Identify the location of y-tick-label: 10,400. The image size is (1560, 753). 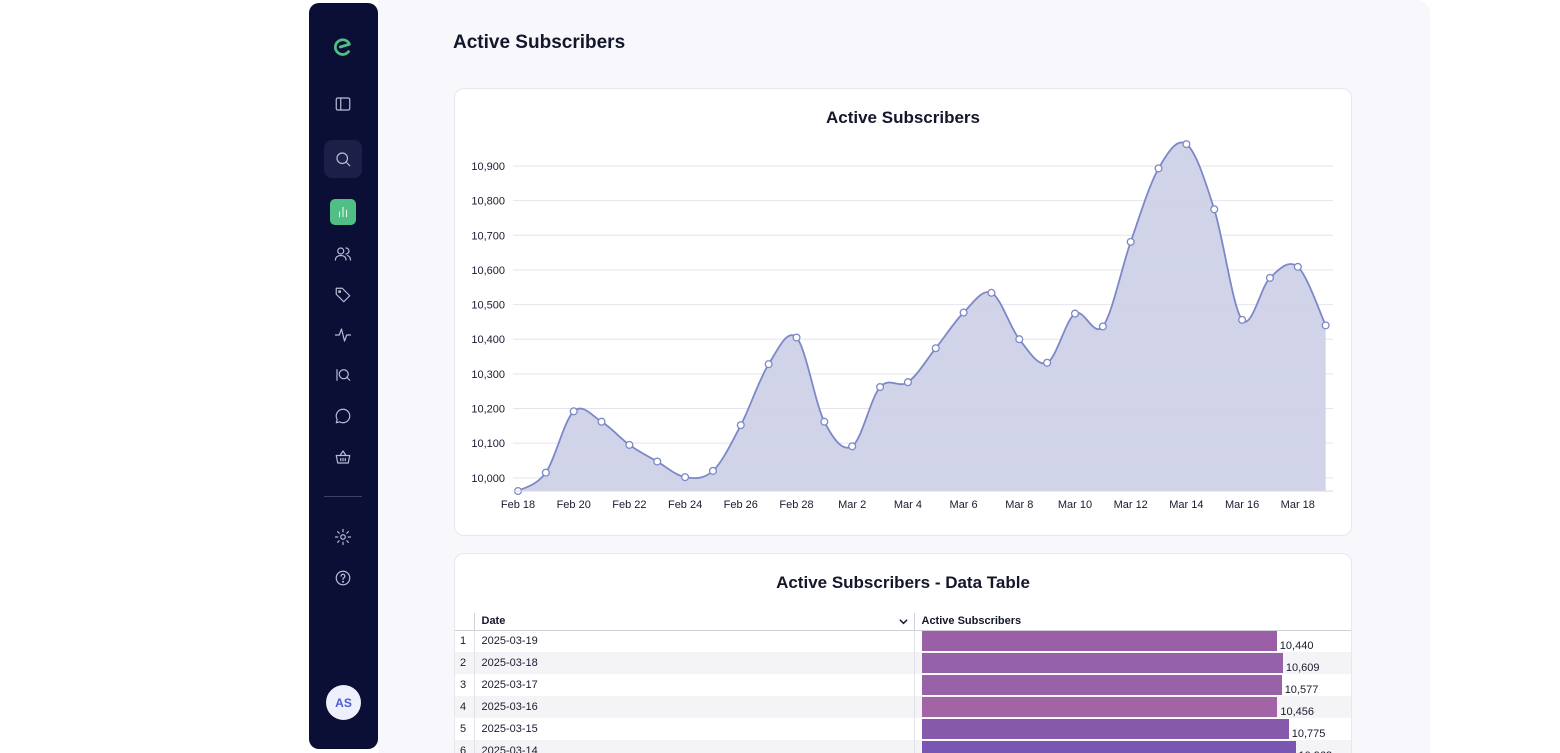
(488, 340).